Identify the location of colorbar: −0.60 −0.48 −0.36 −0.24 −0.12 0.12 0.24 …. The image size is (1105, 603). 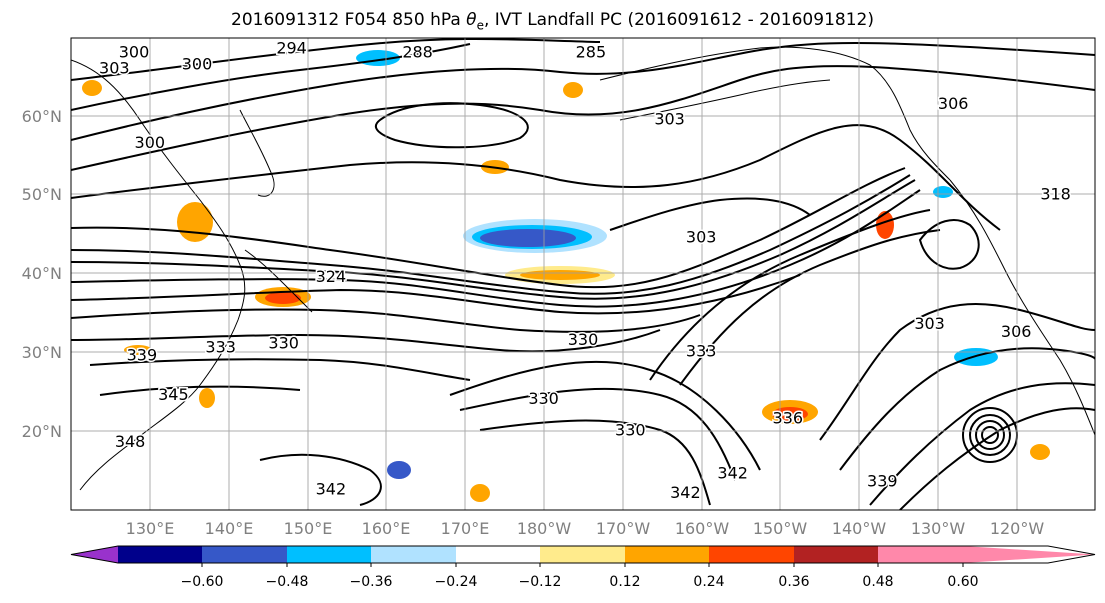
(583, 567).